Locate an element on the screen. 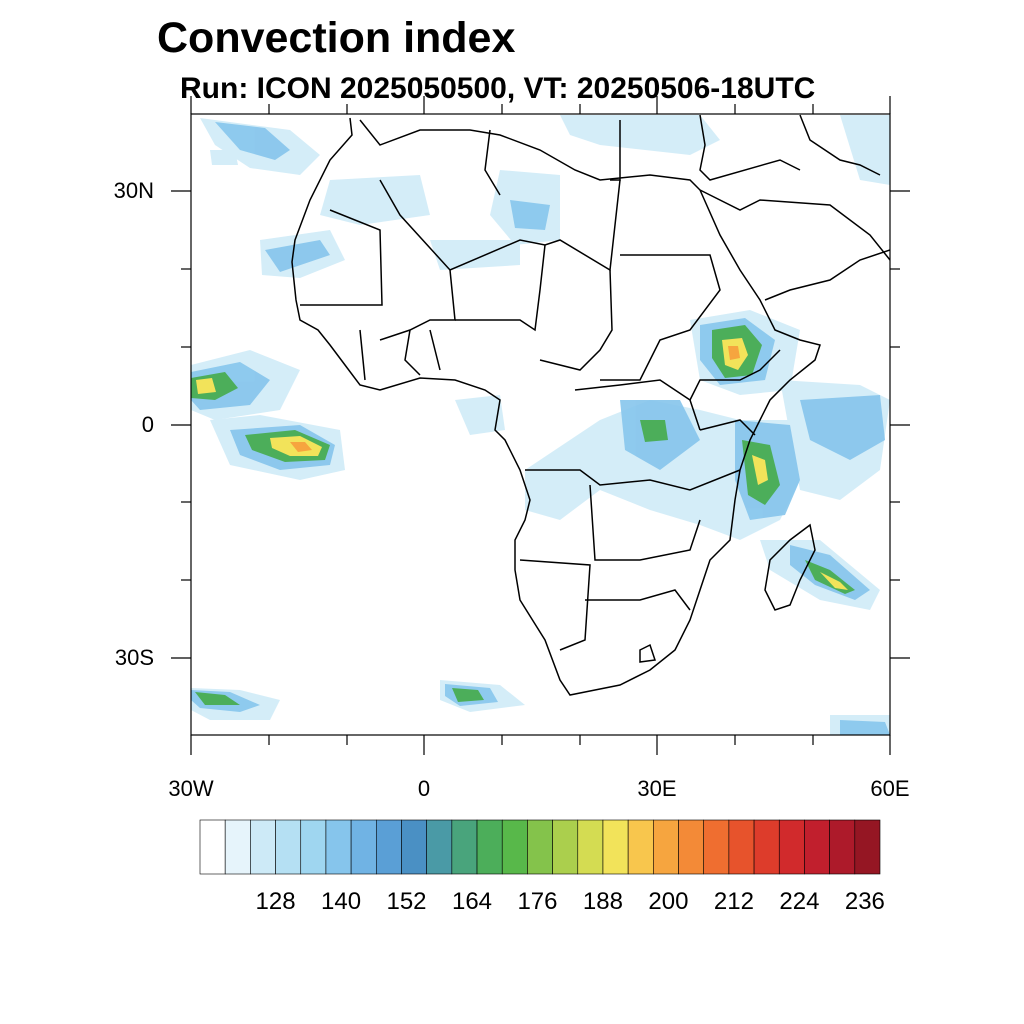 Image resolution: width=1024 pixels, height=1024 pixels. lat-label-30n: 30N is located at coordinates (133, 190).